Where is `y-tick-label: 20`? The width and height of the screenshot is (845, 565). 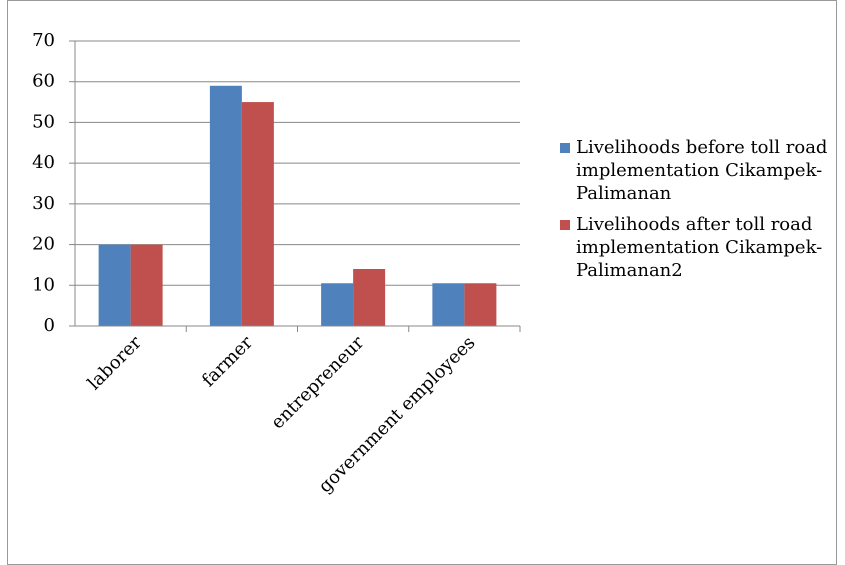
y-tick-label: 20 is located at coordinates (43, 244).